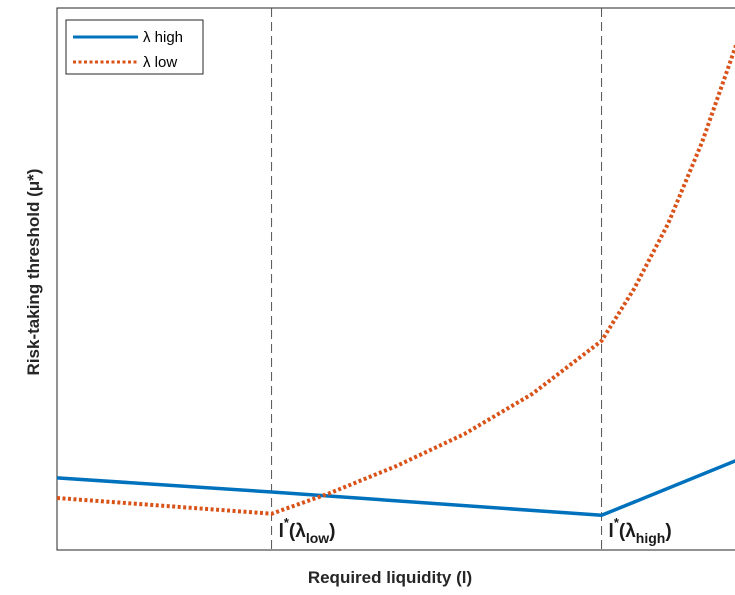 The height and width of the screenshot is (595, 735). What do you see at coordinates (160, 62) in the screenshot?
I see `legend-label-low: λ low` at bounding box center [160, 62].